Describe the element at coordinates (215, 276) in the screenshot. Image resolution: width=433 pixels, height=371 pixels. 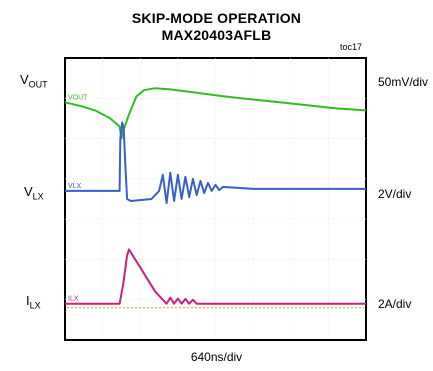
I see `ilx-trace` at that location.